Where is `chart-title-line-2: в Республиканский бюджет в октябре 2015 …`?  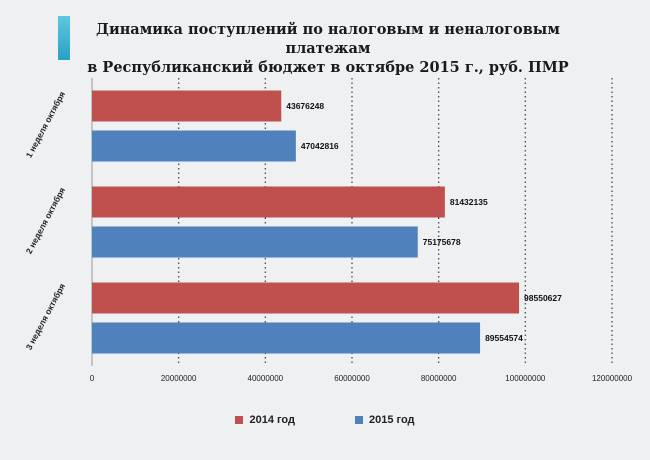 chart-title-line-2: в Республиканский бюджет в октябре 2015 … is located at coordinates (328, 67).